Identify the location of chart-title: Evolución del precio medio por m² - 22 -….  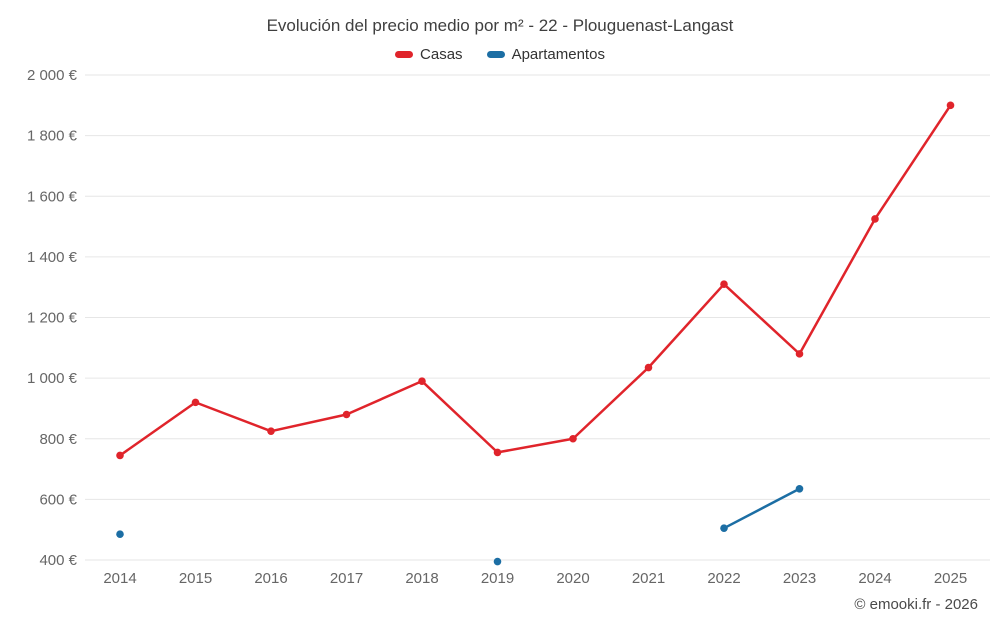
(500, 25).